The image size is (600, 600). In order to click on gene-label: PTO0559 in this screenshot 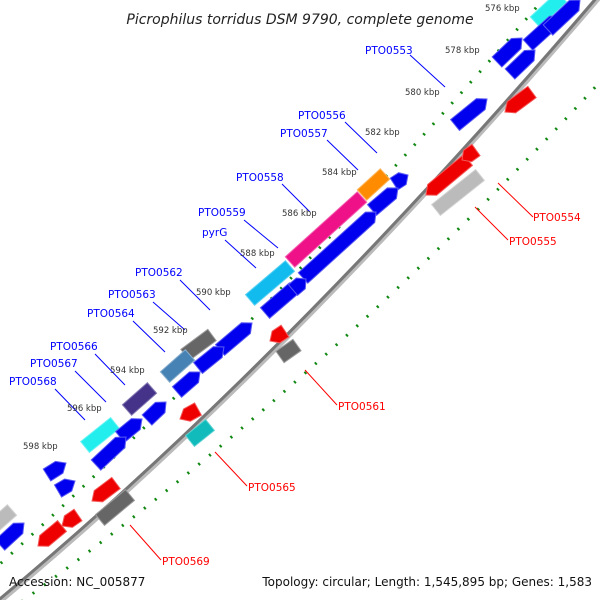, I will do `click(222, 213)`.